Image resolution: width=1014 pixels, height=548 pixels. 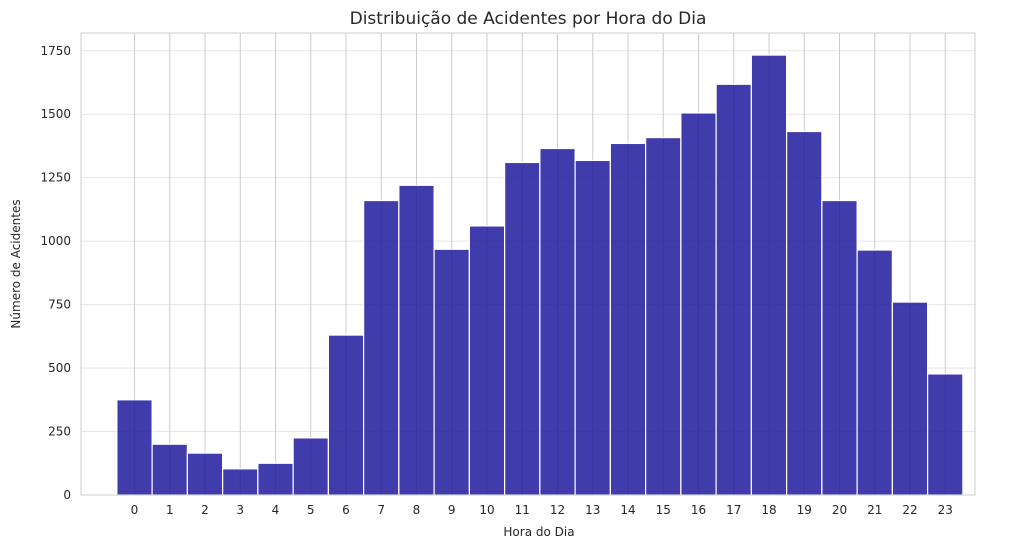 I want to click on x-axis-label: Hora do Dia, so click(x=538, y=532).